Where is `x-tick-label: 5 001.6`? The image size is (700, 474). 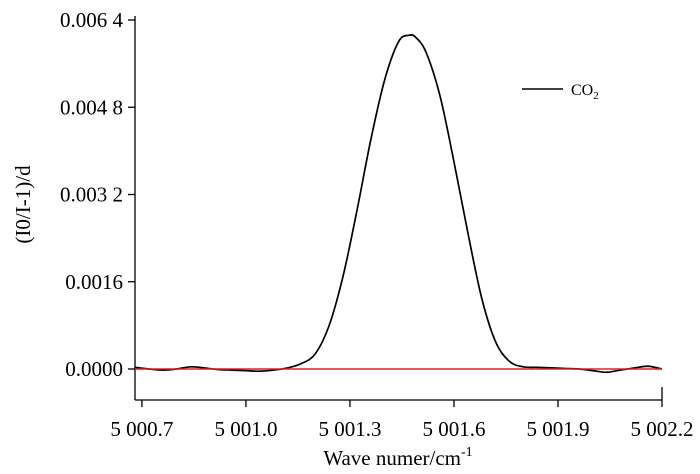 x-tick-label: 5 001.6 is located at coordinates (453, 429).